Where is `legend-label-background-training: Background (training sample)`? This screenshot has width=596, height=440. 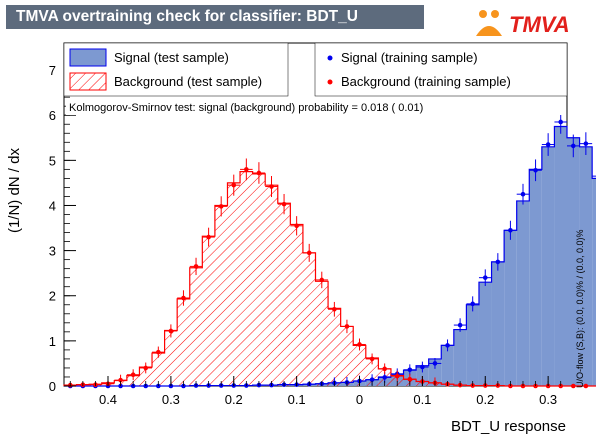 legend-label-background-training: Background (training sample) is located at coordinates (426, 81).